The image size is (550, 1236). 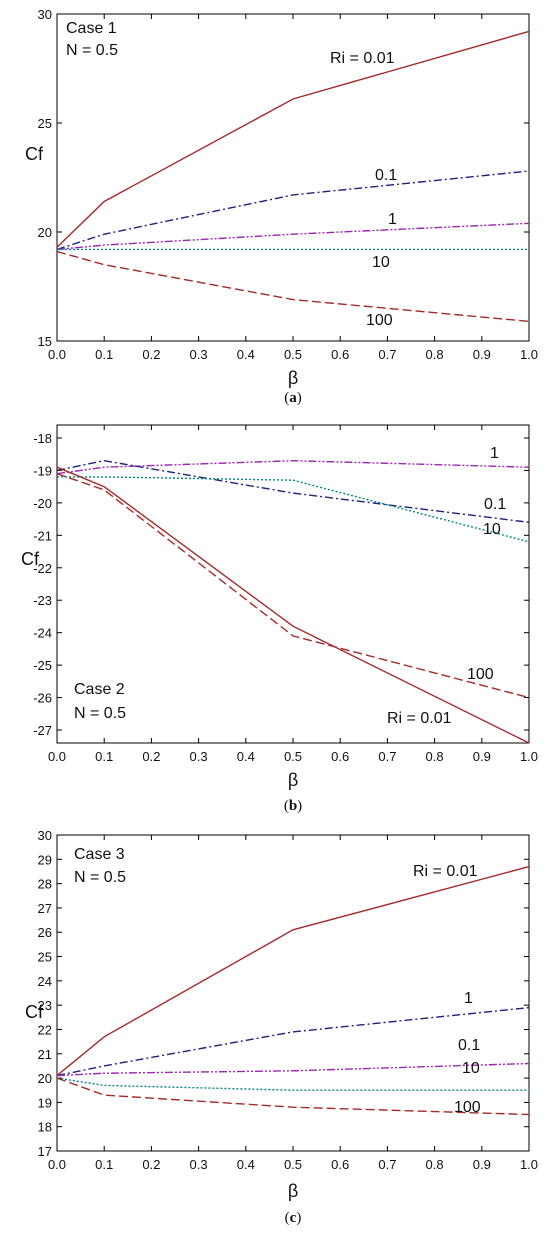 What do you see at coordinates (45, 908) in the screenshot?
I see `y-tick-label: 27` at bounding box center [45, 908].